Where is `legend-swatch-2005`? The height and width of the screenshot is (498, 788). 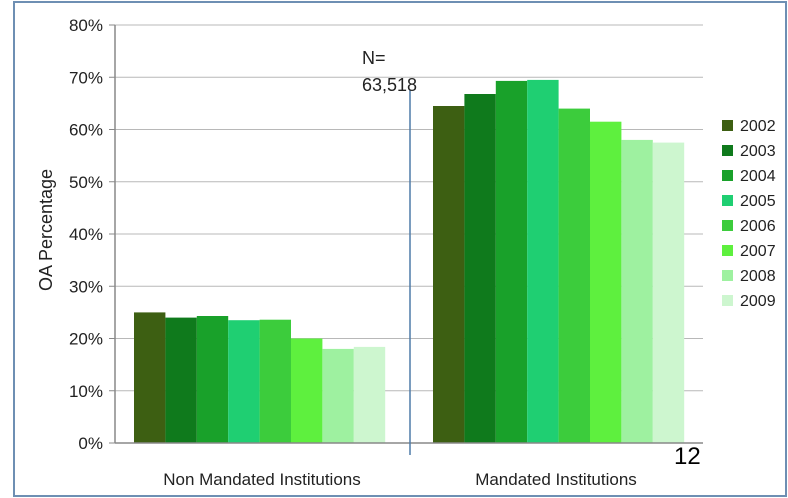 legend-swatch-2005 is located at coordinates (727, 200).